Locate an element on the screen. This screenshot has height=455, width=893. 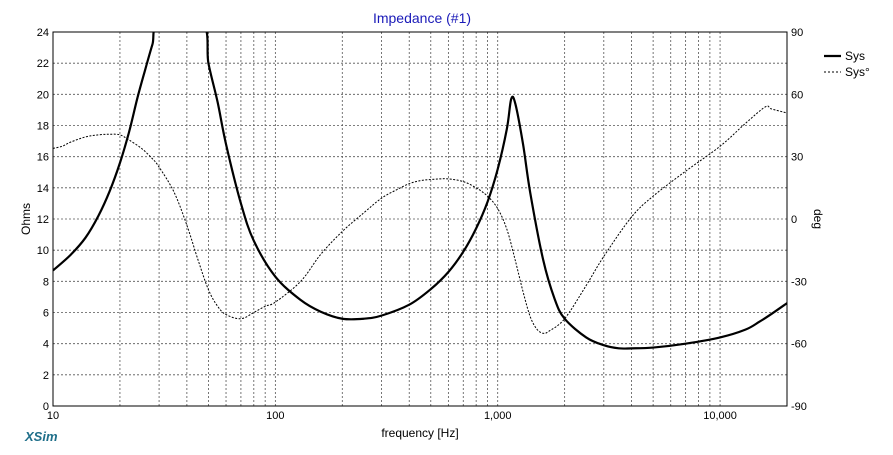
x-tick-label: 10 is located at coordinates (53, 416).